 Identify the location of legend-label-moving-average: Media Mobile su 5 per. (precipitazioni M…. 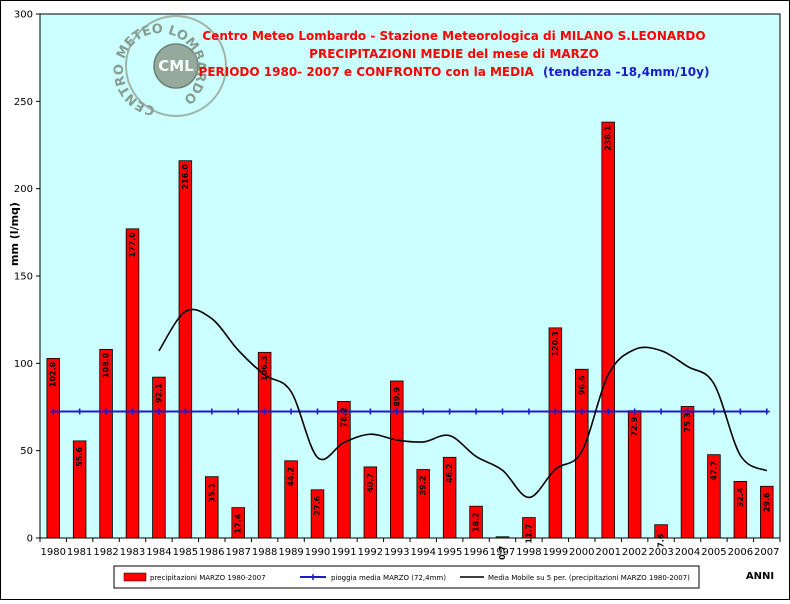
(589, 578).